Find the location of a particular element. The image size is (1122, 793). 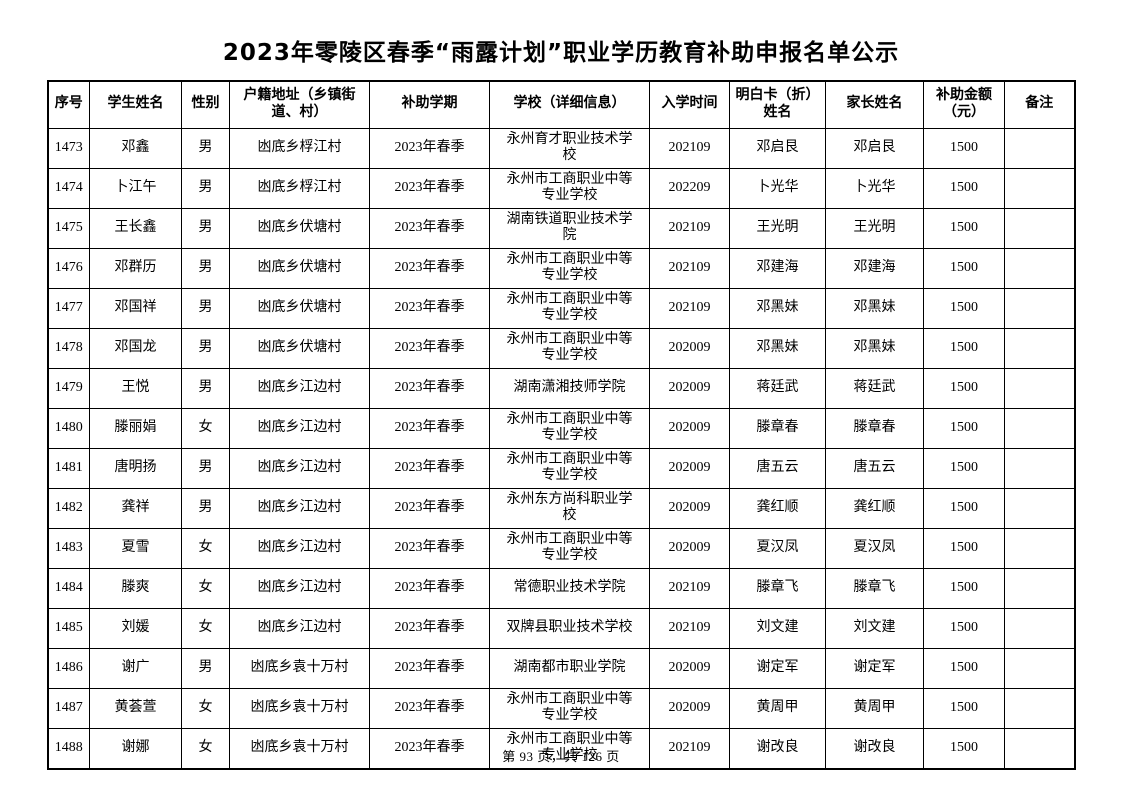

cell-parent-name: 邓启艮 is located at coordinates (874, 148).